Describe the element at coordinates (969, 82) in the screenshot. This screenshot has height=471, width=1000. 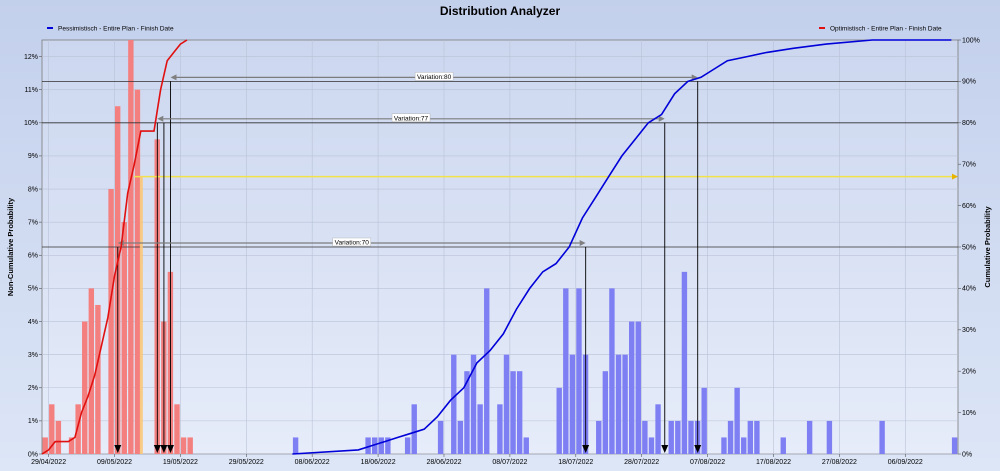
I see `y2-tick-label: 90%` at that location.